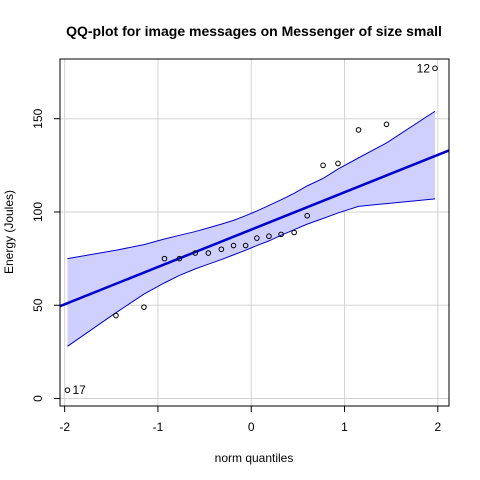 This screenshot has height=480, width=480. What do you see at coordinates (38, 398) in the screenshot?
I see `y-tick-label: 0` at bounding box center [38, 398].